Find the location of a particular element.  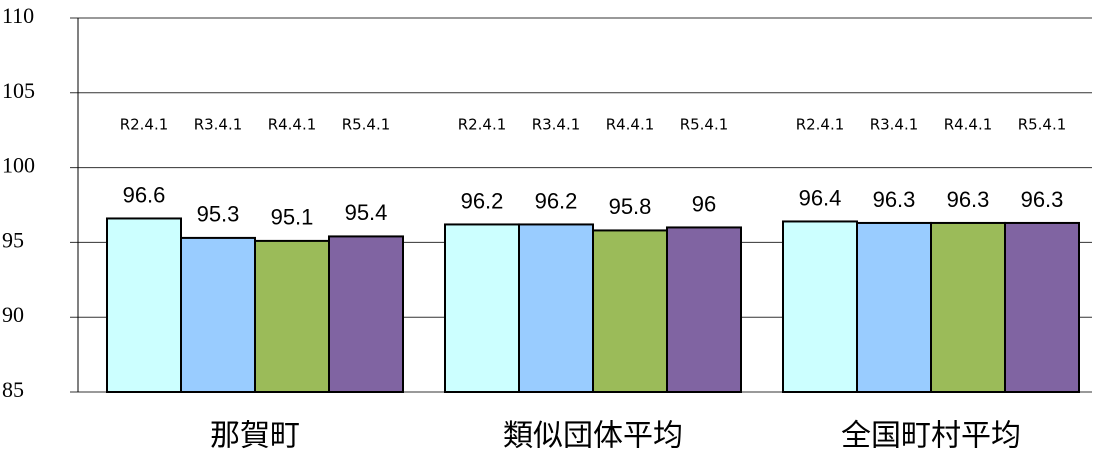

y-tick-label: 100 is located at coordinates (18, 165).